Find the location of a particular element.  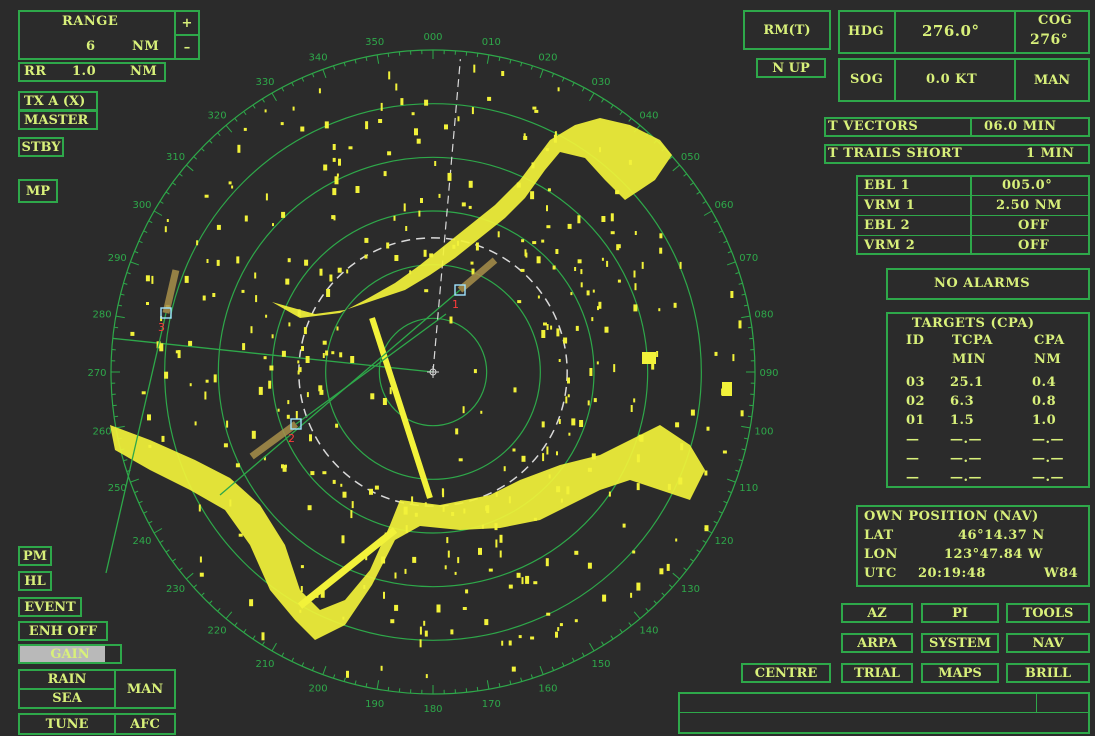

rr-panel is located at coordinates (92, 72).